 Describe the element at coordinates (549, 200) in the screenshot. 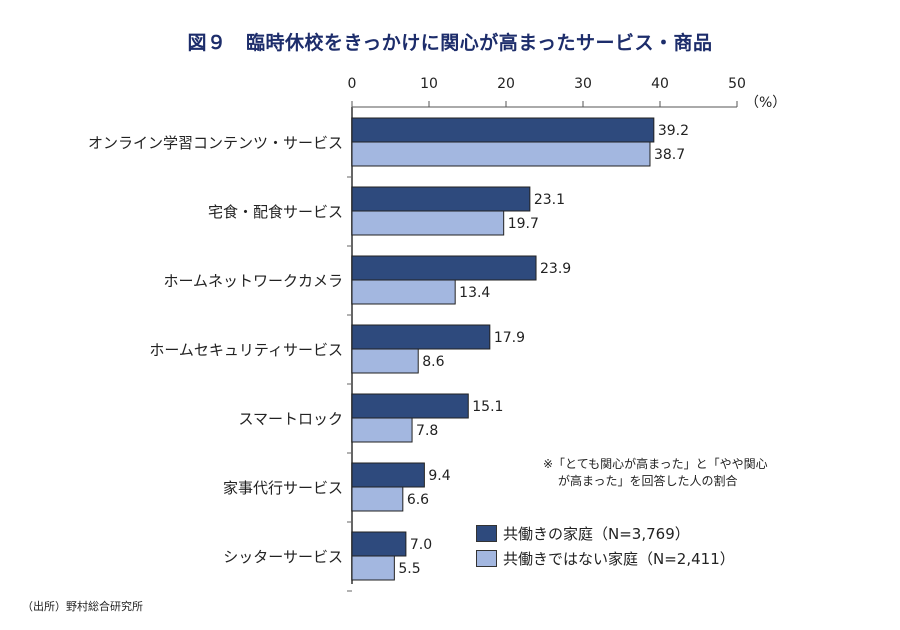

I see `value-label: 23.1` at that location.